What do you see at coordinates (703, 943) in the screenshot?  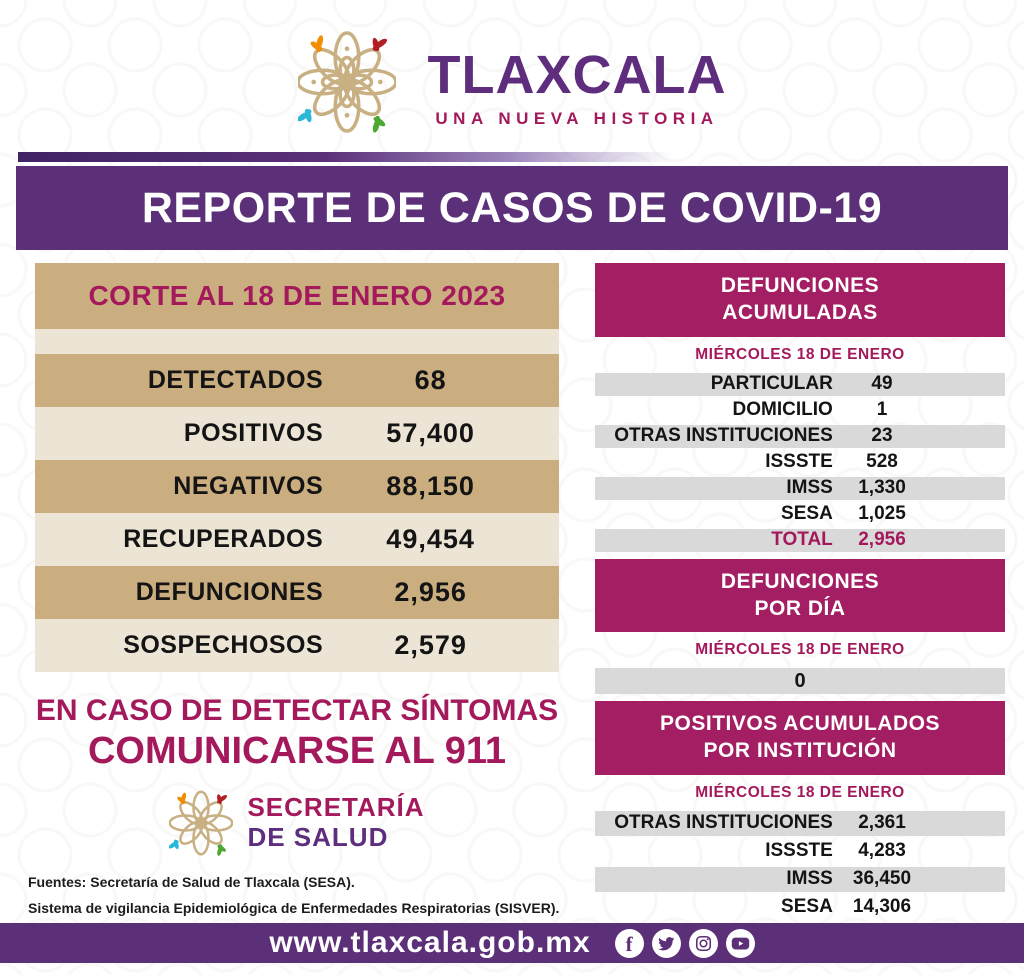 I see `instagram-icon` at bounding box center [703, 943].